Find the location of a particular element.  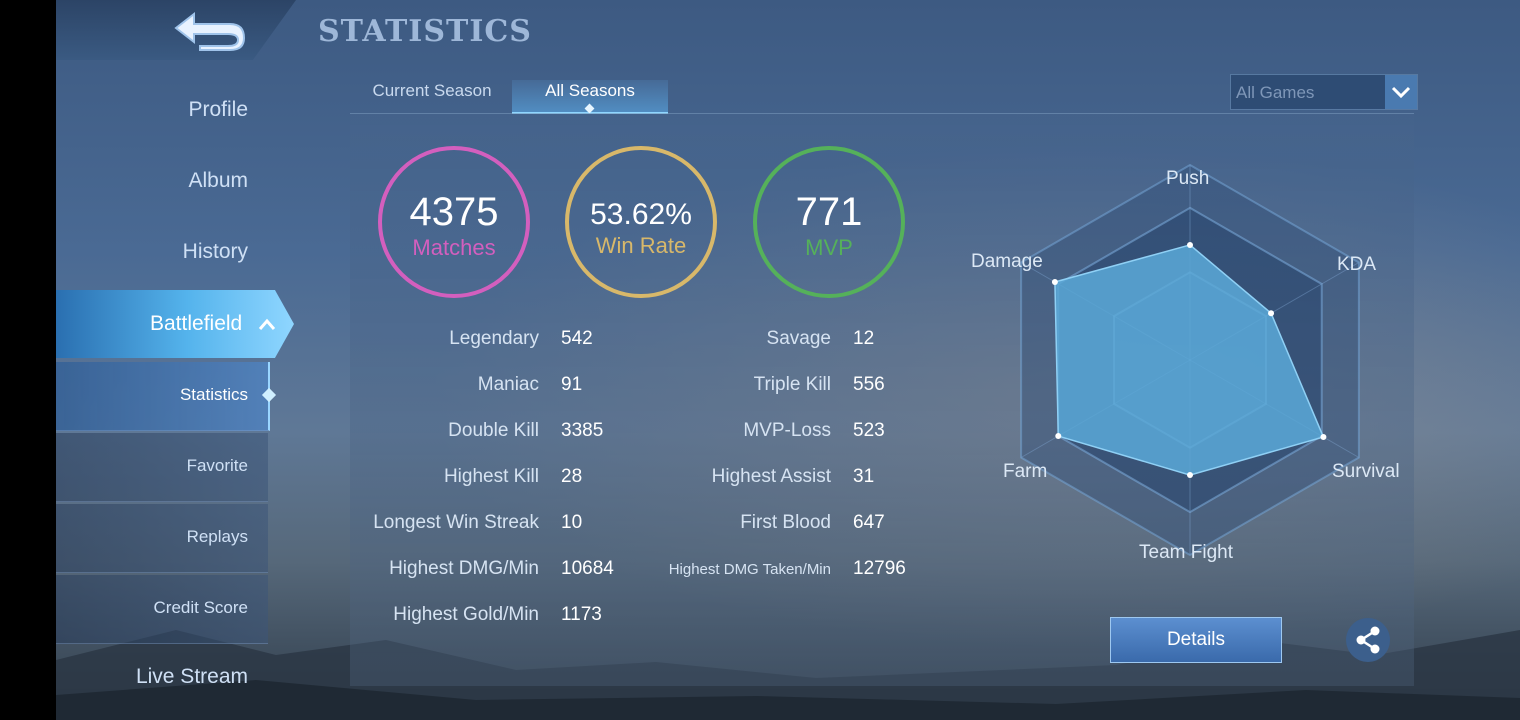

game-mode-value: All Games is located at coordinates (1275, 92).